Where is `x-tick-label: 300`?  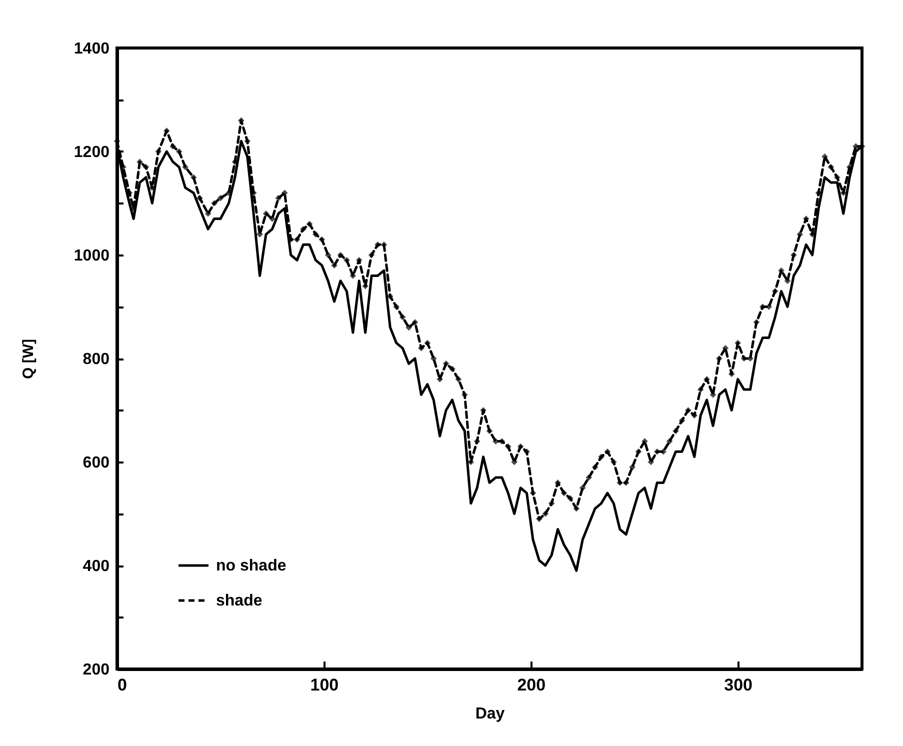 x-tick-label: 300 is located at coordinates (738, 685).